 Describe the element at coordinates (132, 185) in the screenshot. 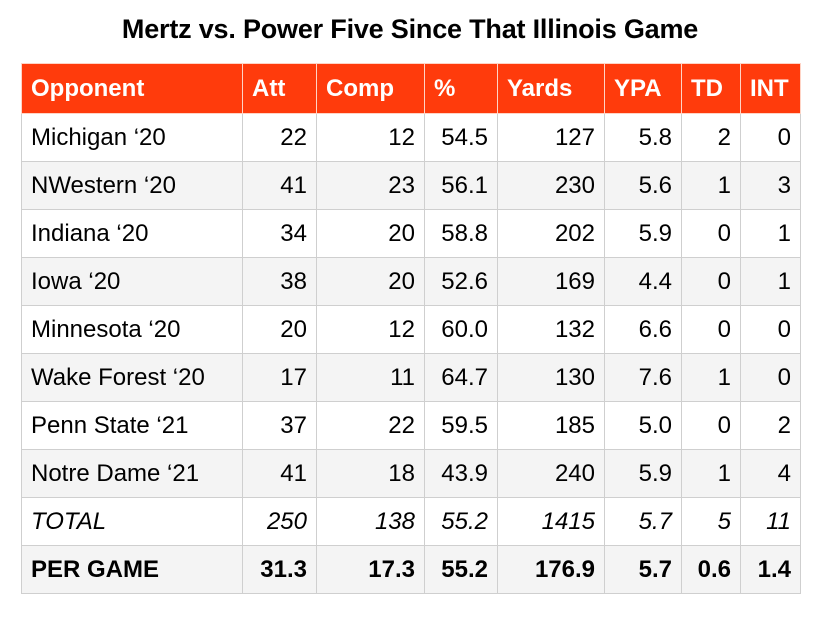

I see `cell-opponent: NWestern ‘20` at that location.